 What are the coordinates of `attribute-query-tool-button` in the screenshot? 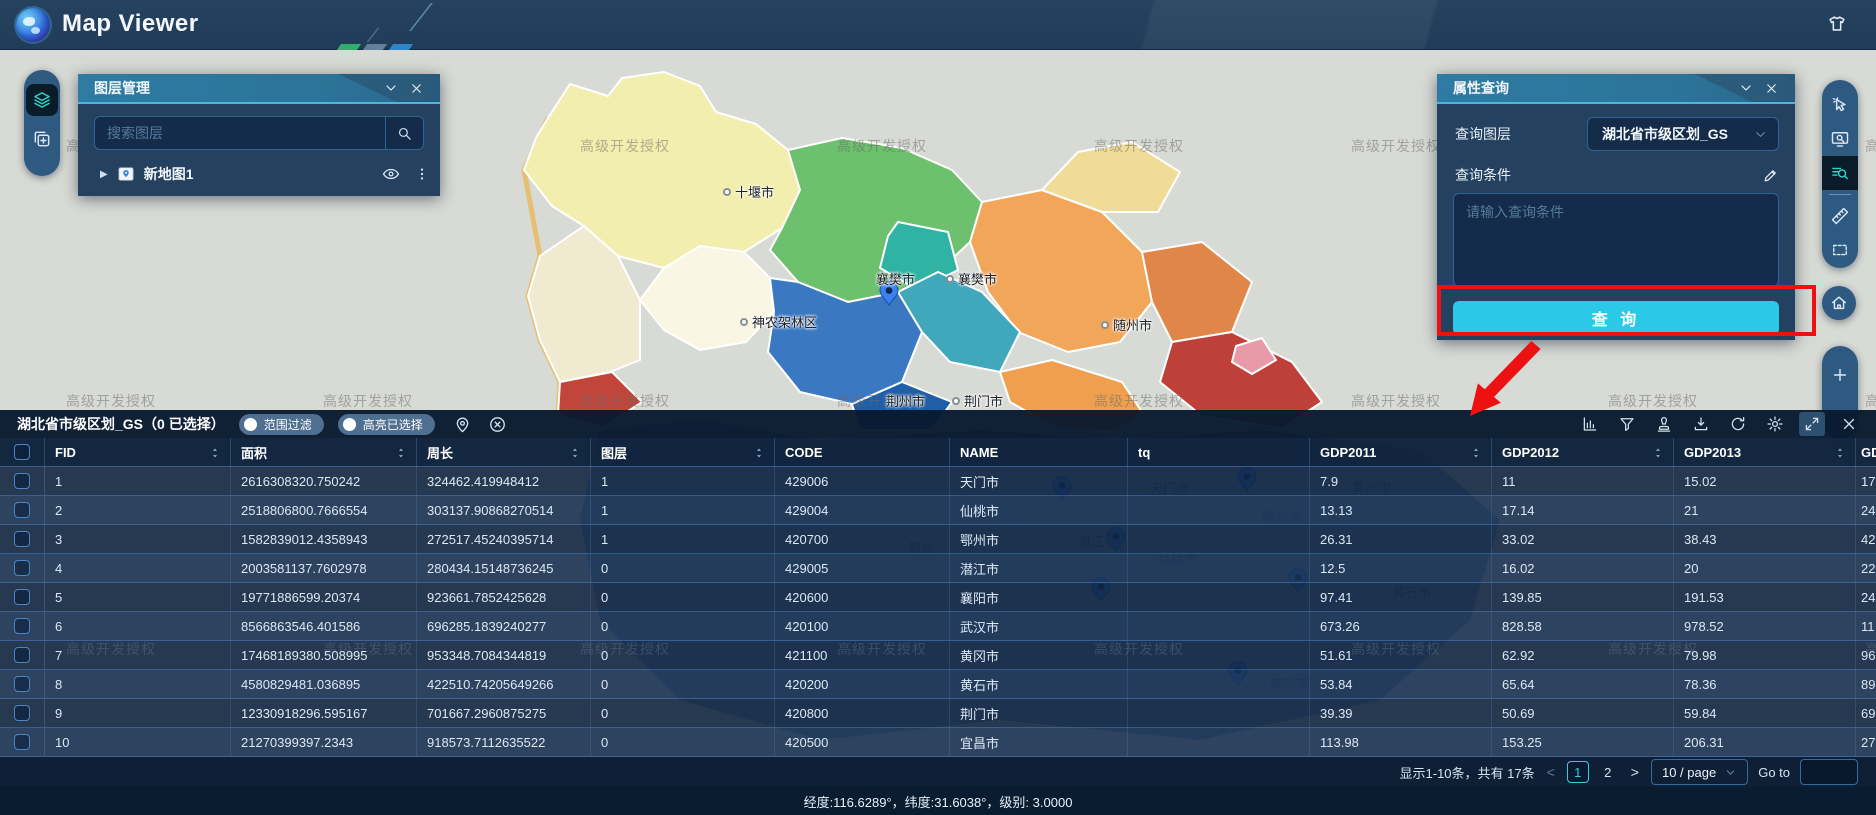 It's located at (1840, 173).